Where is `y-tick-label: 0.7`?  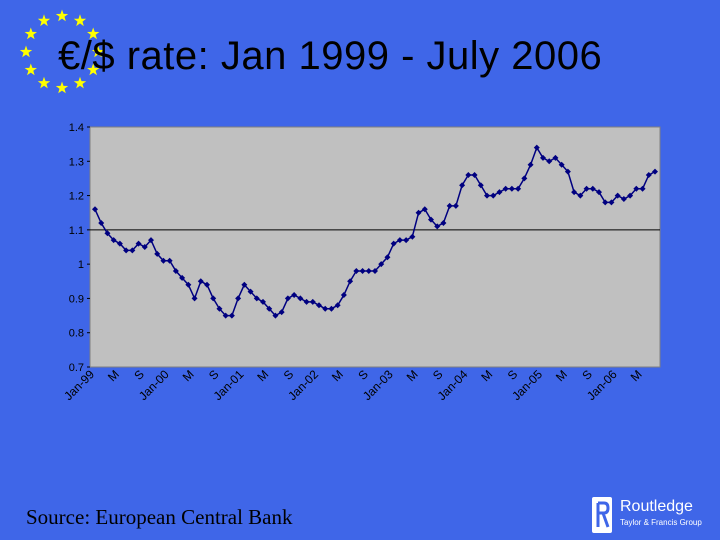
y-tick-label: 0.7 is located at coordinates (76, 368).